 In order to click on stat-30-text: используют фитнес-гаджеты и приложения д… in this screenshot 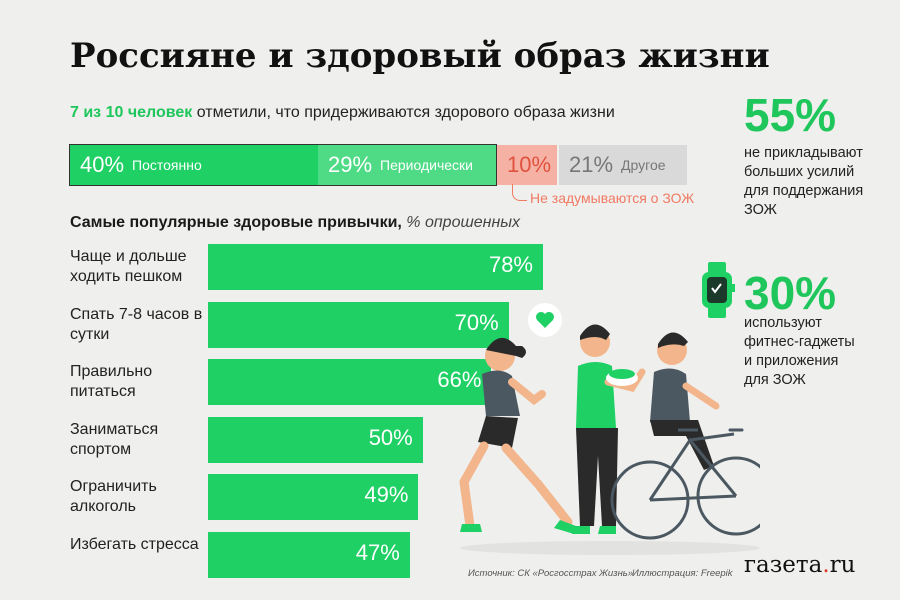, I will do `click(799, 352)`.